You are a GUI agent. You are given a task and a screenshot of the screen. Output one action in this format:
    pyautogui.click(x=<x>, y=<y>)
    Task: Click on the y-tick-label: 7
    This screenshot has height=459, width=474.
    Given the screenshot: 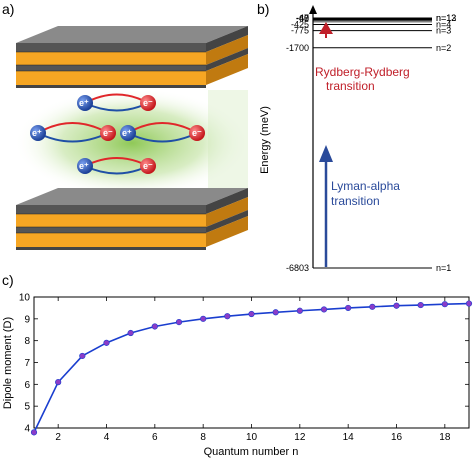 What is the action you would take?
    pyautogui.click(x=27, y=363)
    